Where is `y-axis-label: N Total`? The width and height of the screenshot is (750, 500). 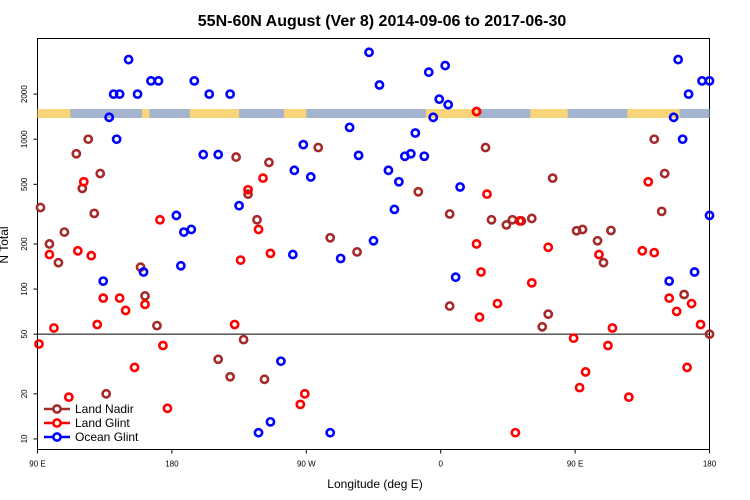
y-axis-label: N Total is located at coordinates (5, 244).